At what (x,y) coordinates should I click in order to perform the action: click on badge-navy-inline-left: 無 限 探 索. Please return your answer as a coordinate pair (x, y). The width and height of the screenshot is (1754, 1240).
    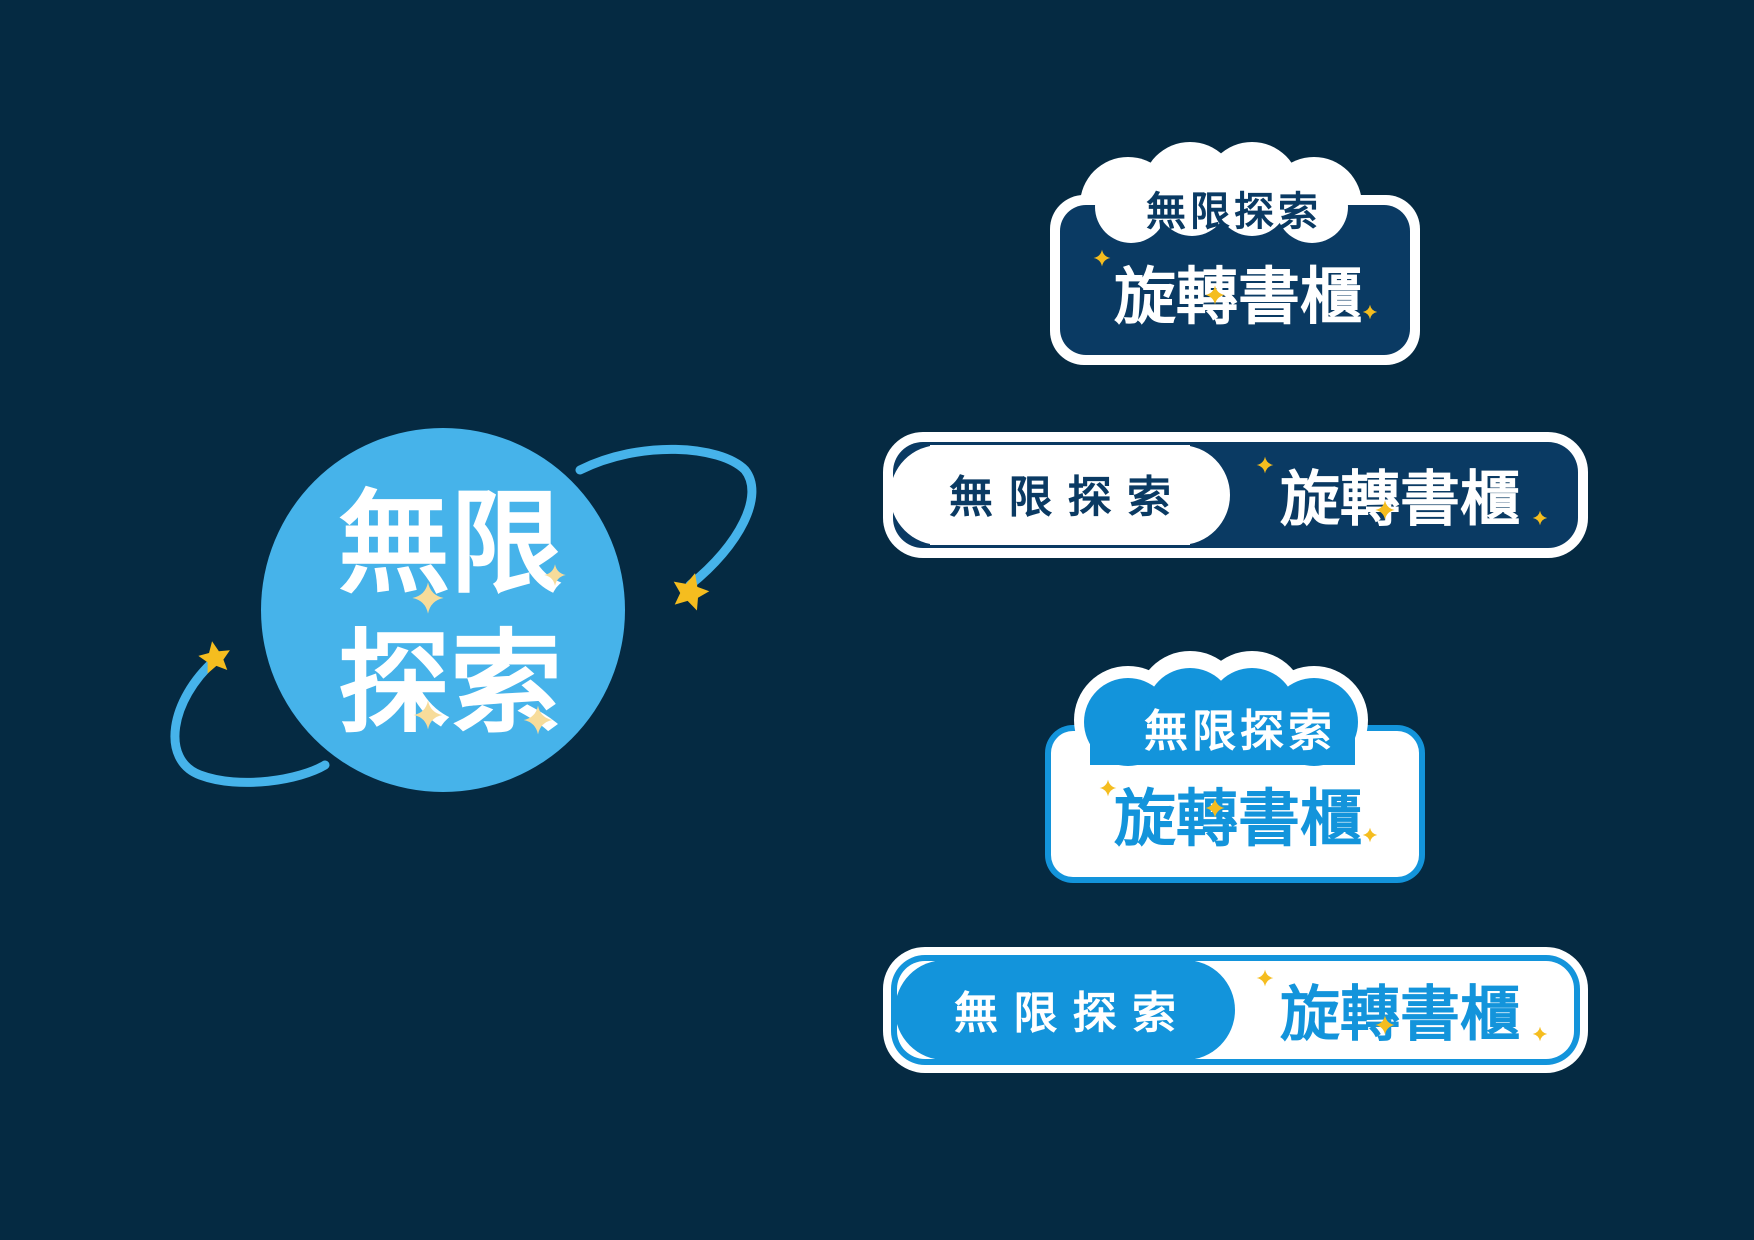
    Looking at the image, I should click on (1060, 497).